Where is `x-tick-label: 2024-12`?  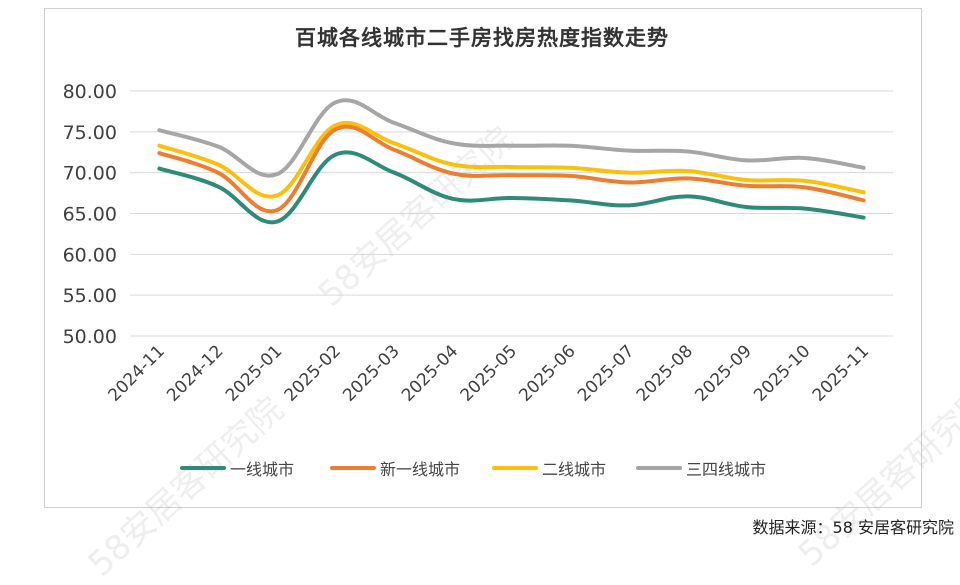 x-tick-label: 2024-12 is located at coordinates (195, 373).